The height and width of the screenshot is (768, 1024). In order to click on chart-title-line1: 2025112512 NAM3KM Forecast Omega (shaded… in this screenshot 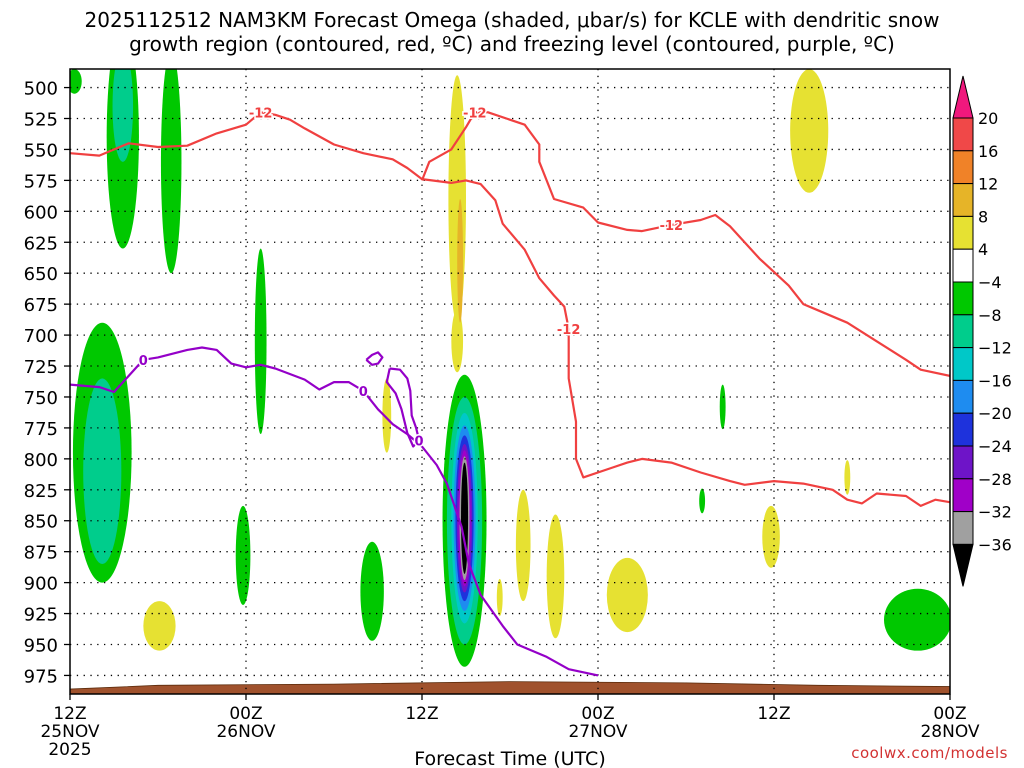, I will do `click(512, 20)`.